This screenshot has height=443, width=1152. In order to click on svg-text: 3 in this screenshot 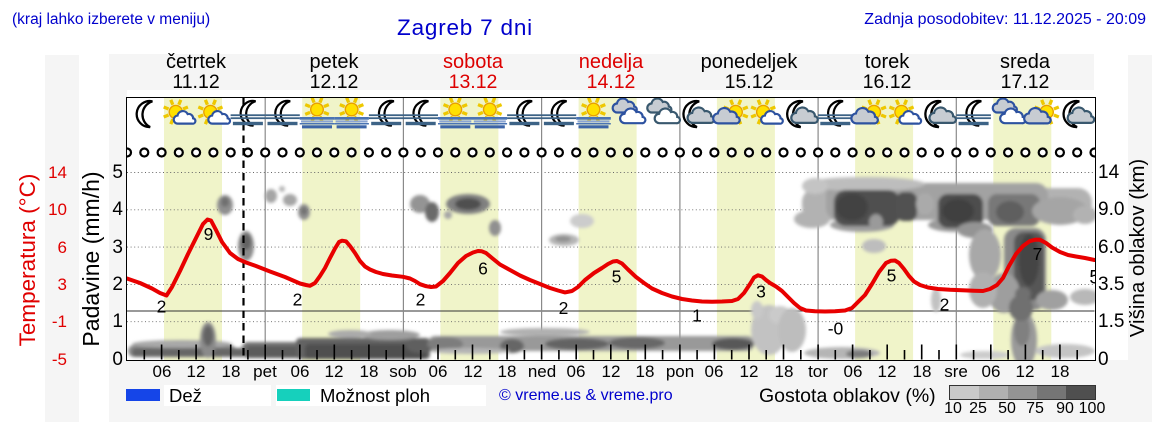, I will do `click(761, 292)`.